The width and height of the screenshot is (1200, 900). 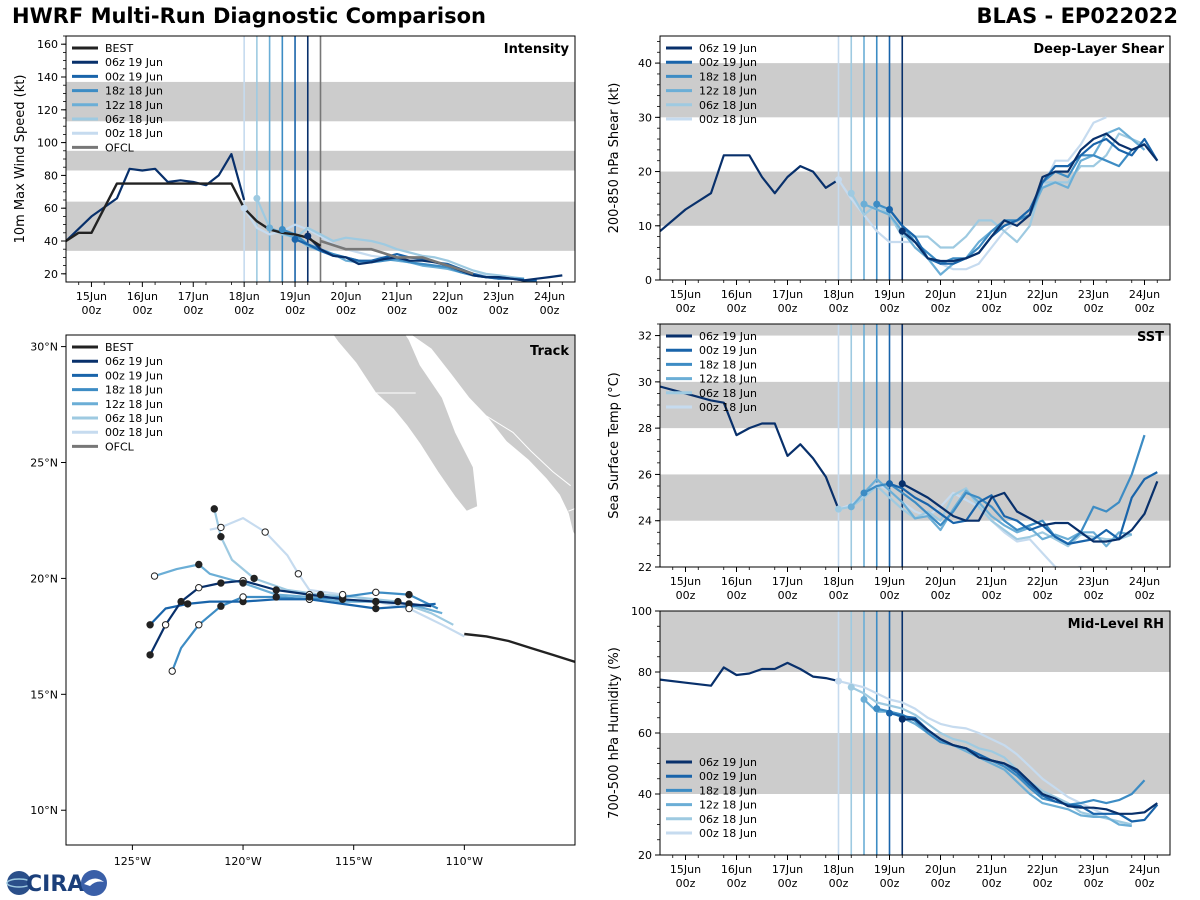 I want to click on sst-ylabel: Sea Surface Temp (°C), so click(x=614, y=445).